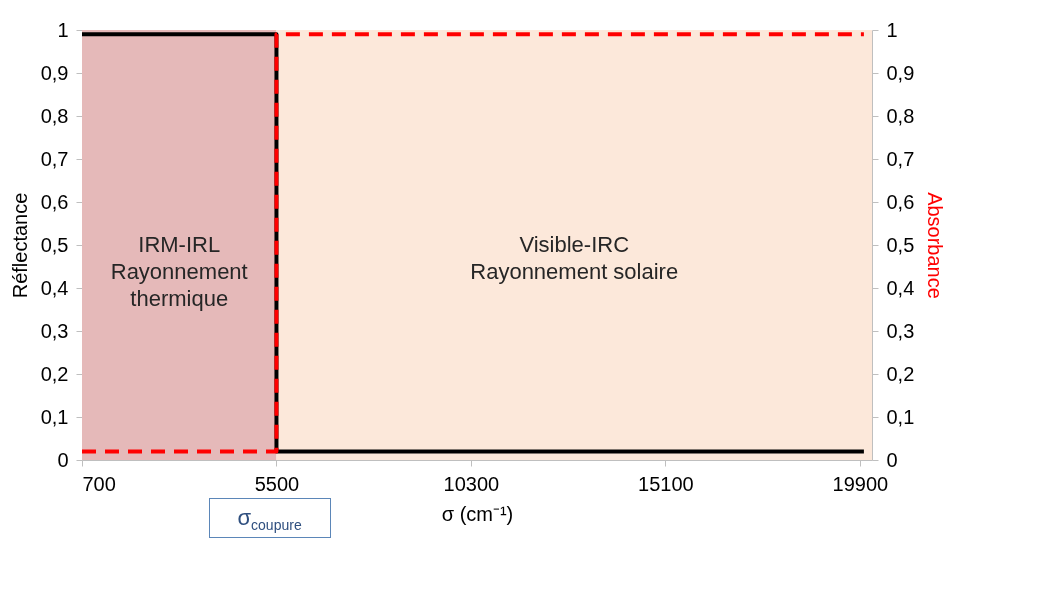 This screenshot has height=591, width=1051. I want to click on y-tick-label: 0,2, so click(54, 373).